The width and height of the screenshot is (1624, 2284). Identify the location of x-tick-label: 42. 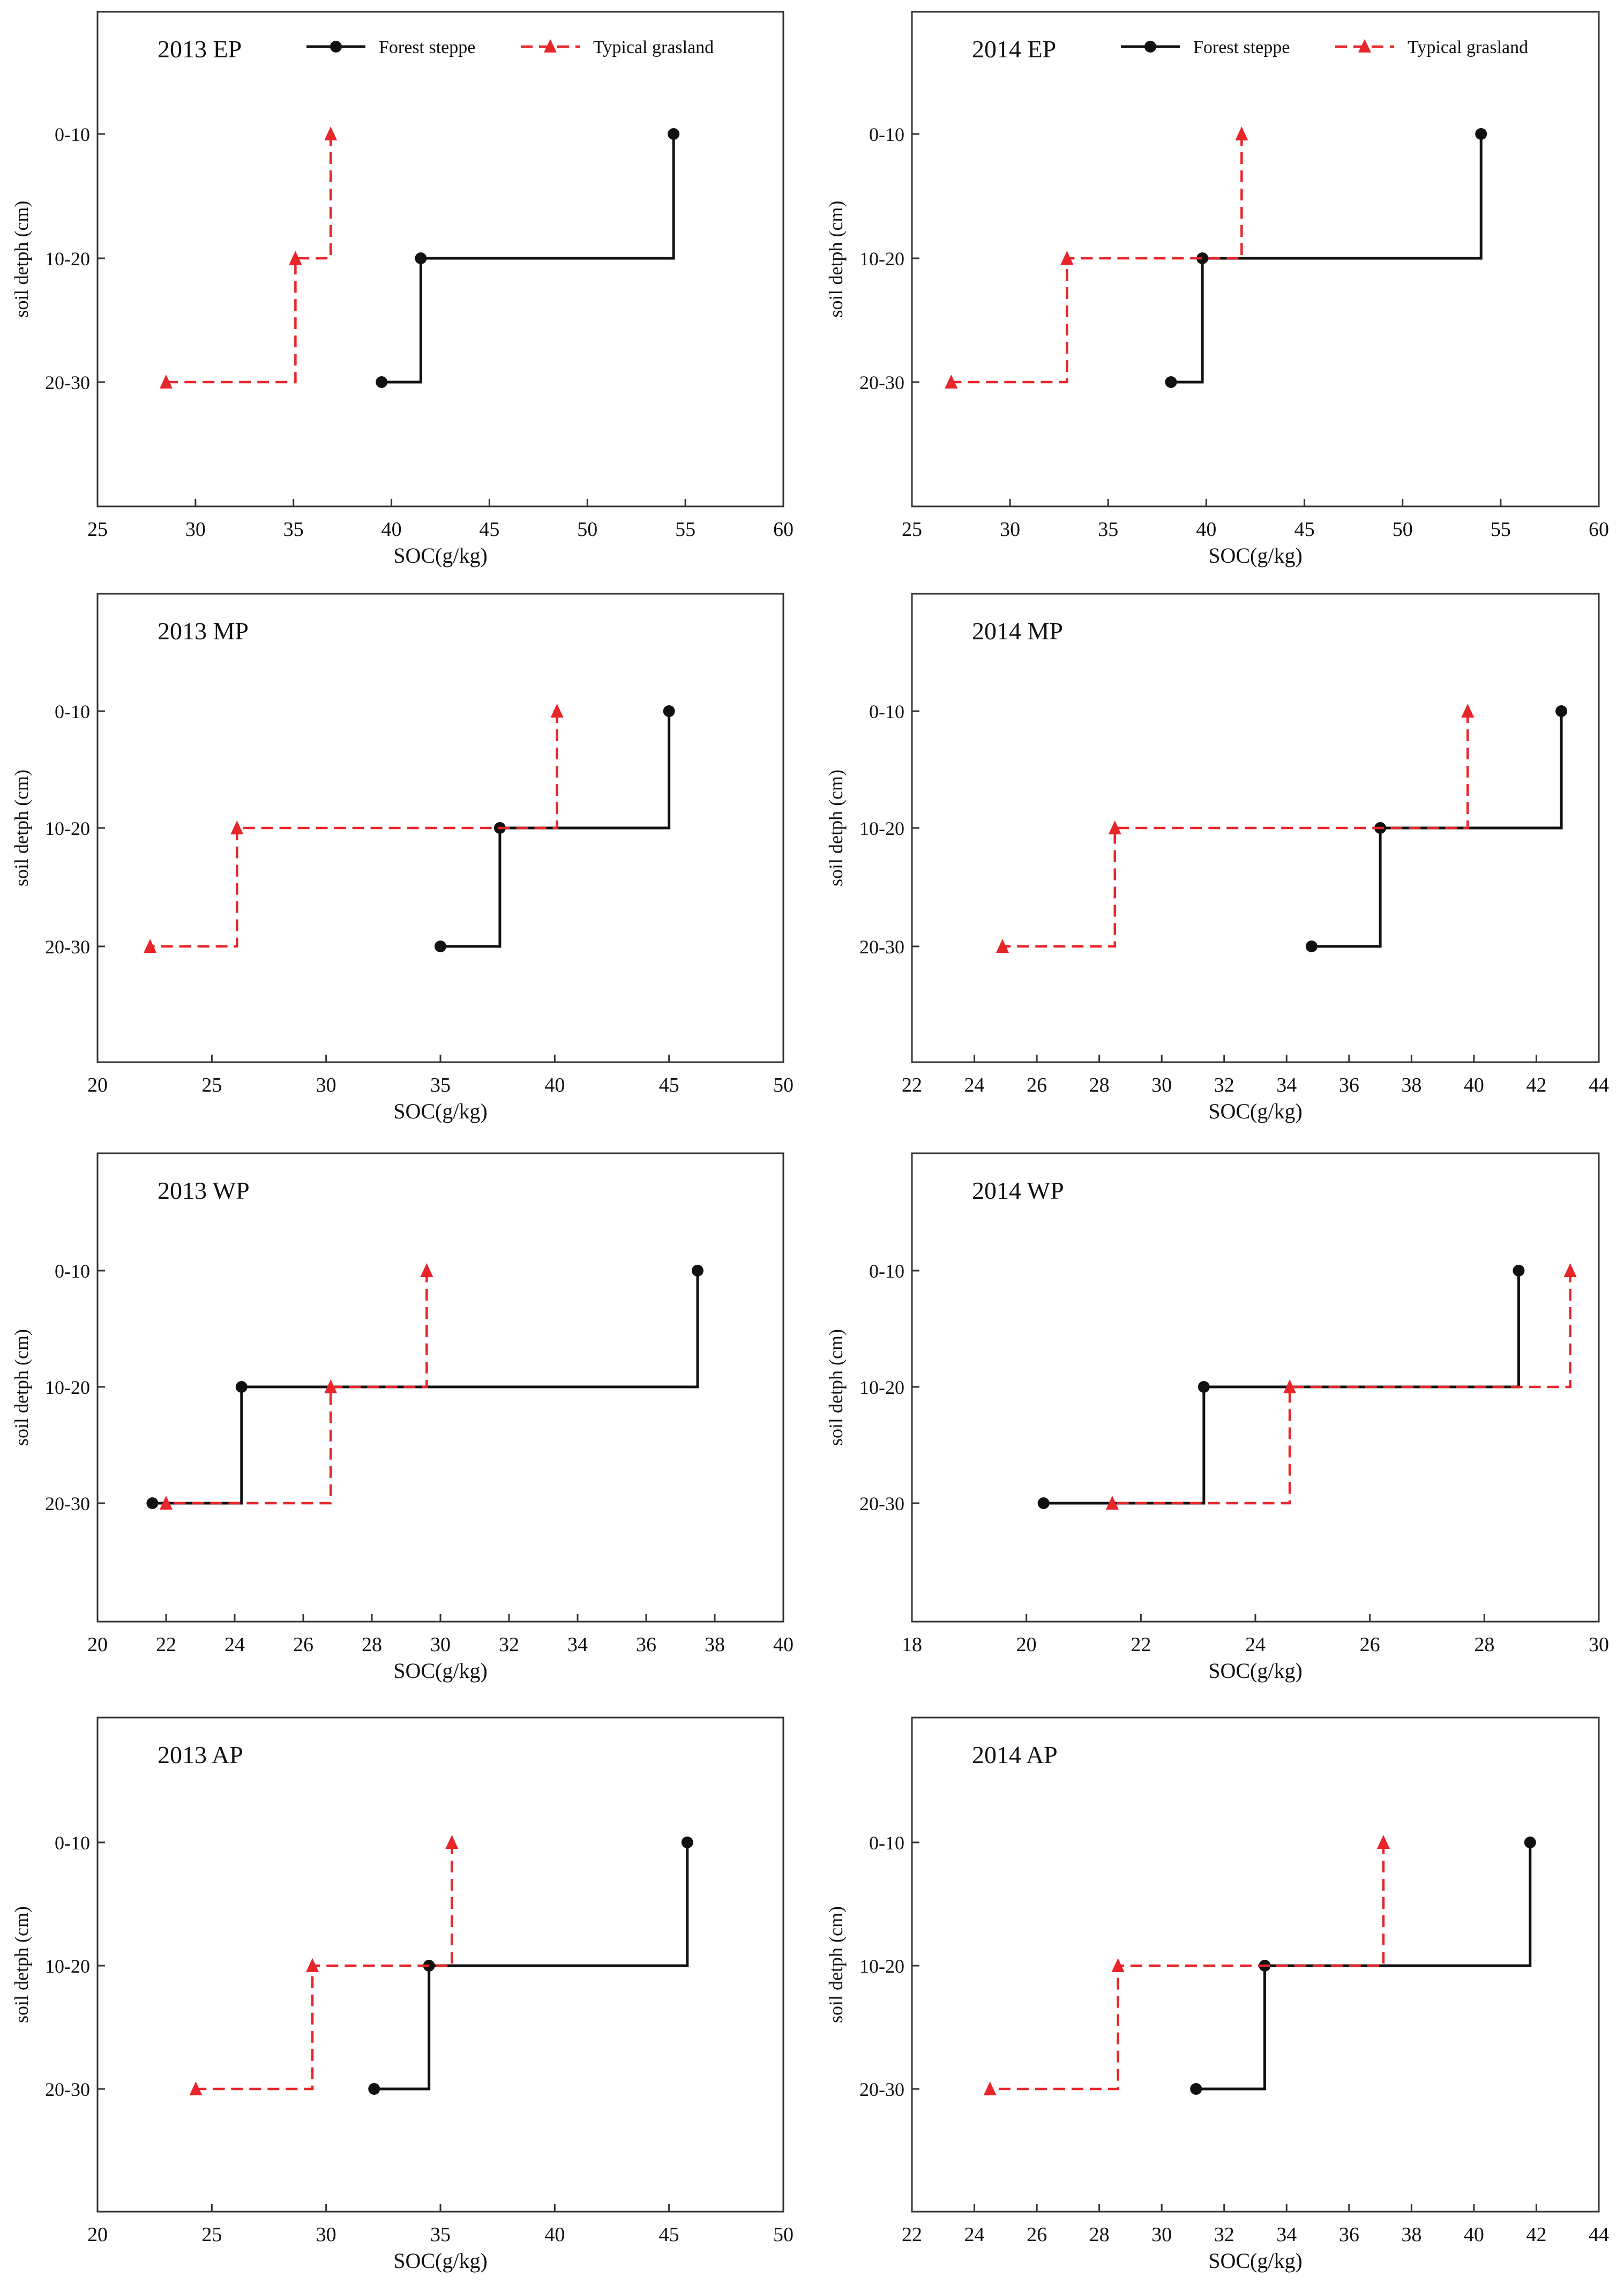
(1536, 1085).